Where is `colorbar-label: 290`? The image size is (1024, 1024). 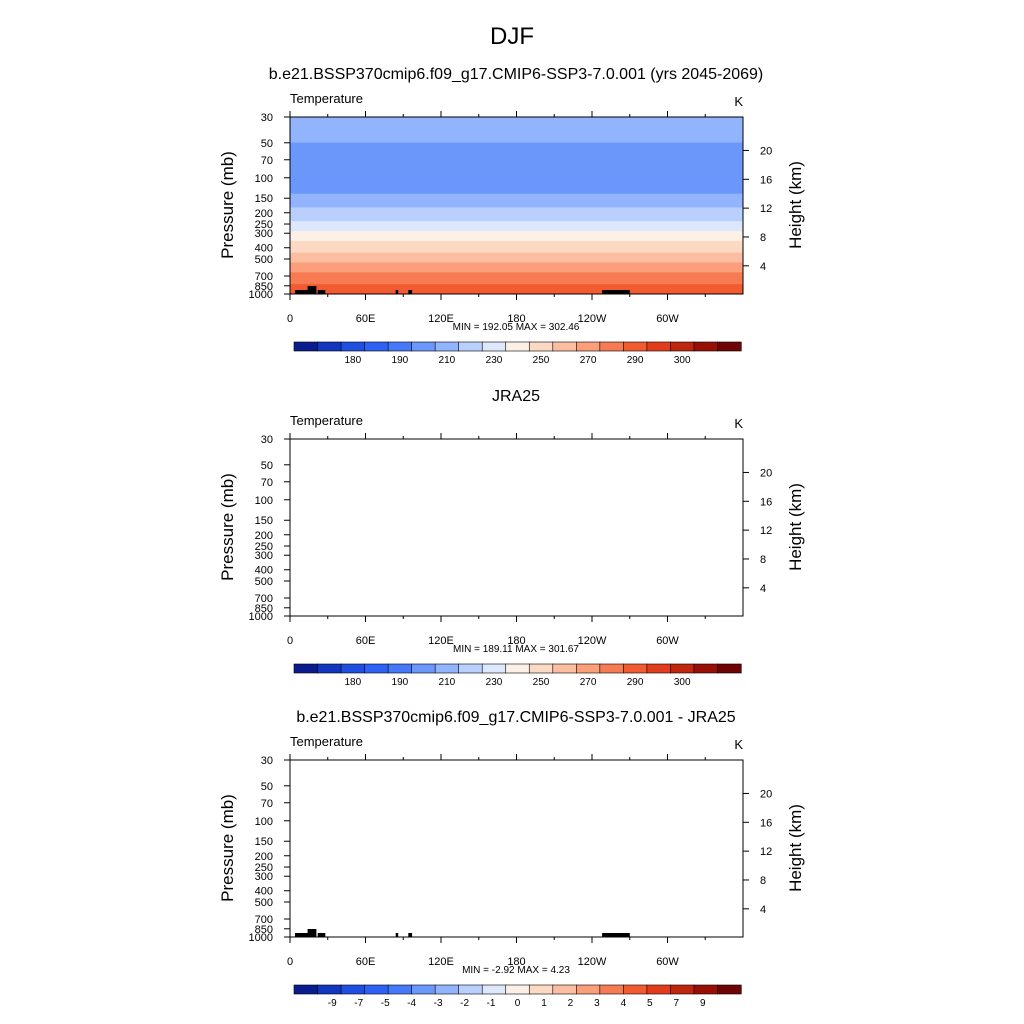 colorbar-label: 290 is located at coordinates (635, 360).